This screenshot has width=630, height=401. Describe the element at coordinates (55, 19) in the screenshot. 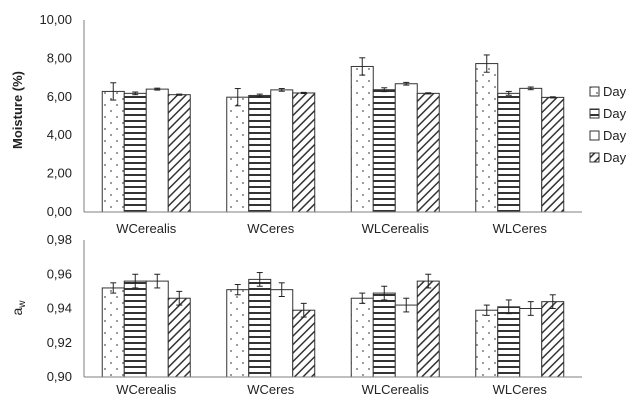

I see `moisture-y-tick-label: 10,00` at that location.